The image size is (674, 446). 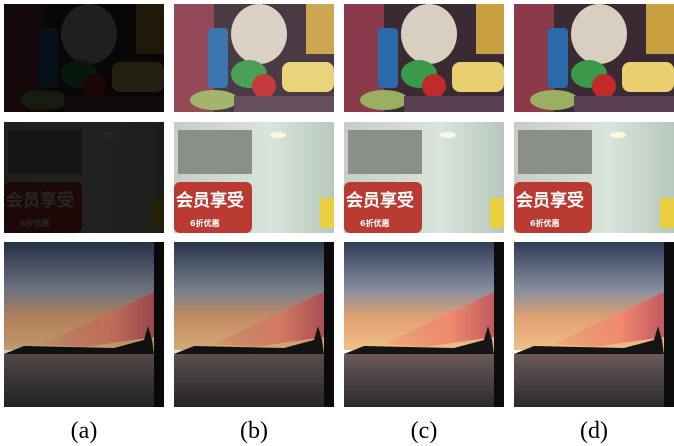 I want to click on noise-overlay, so click(x=254, y=58).